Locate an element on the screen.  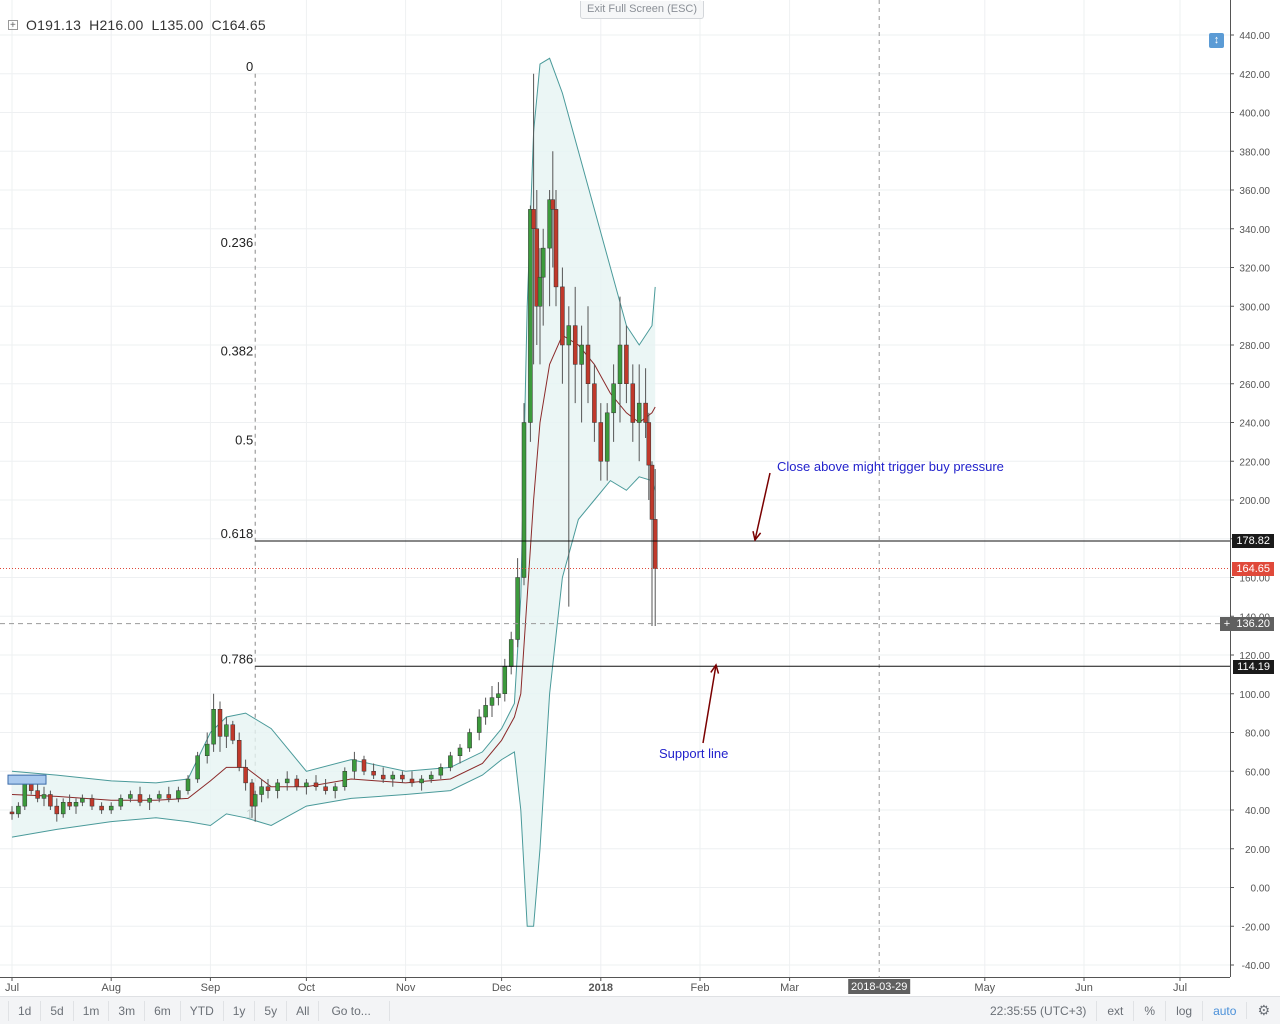
arrows-vertical-icon: ↕ is located at coordinates (1216, 40).